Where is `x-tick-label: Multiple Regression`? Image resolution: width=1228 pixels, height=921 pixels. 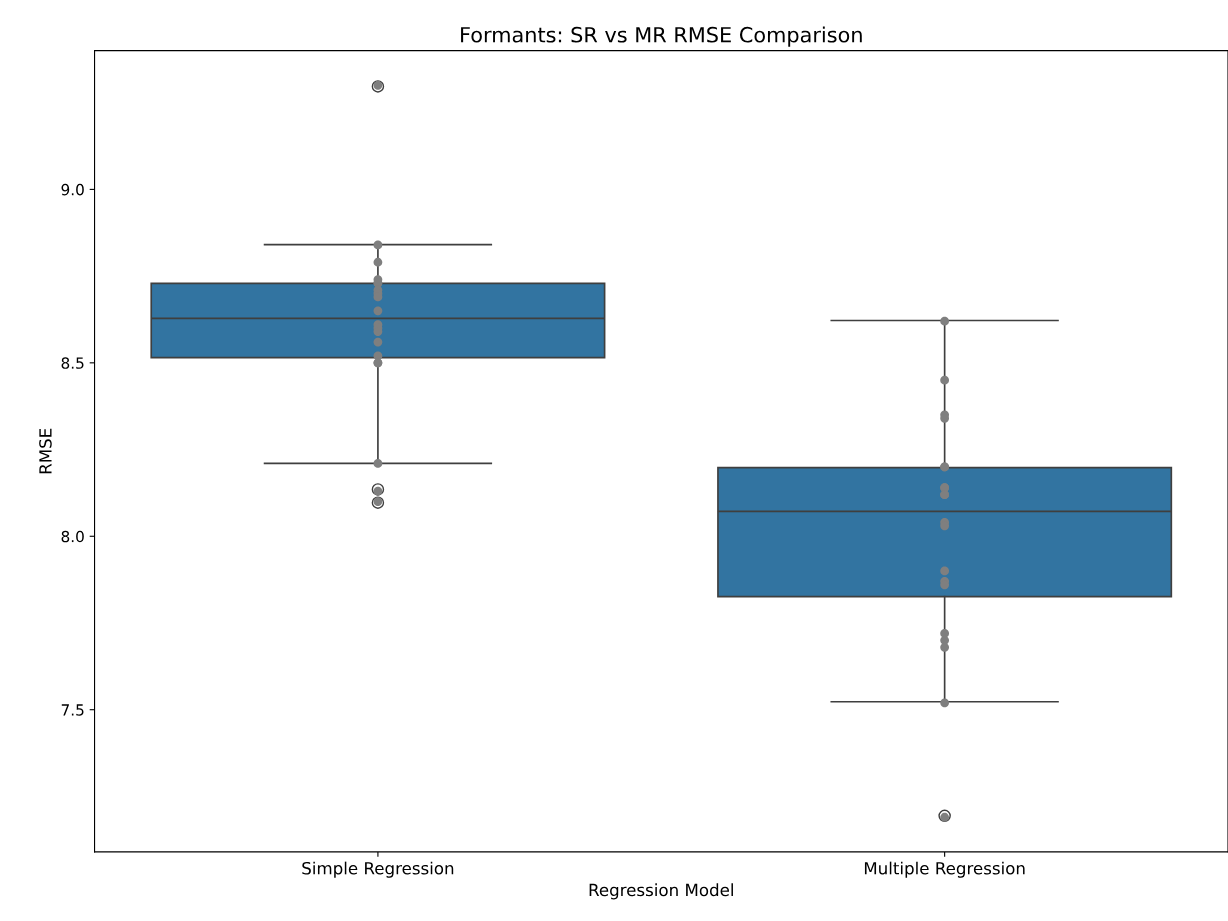 x-tick-label: Multiple Regression is located at coordinates (944, 869).